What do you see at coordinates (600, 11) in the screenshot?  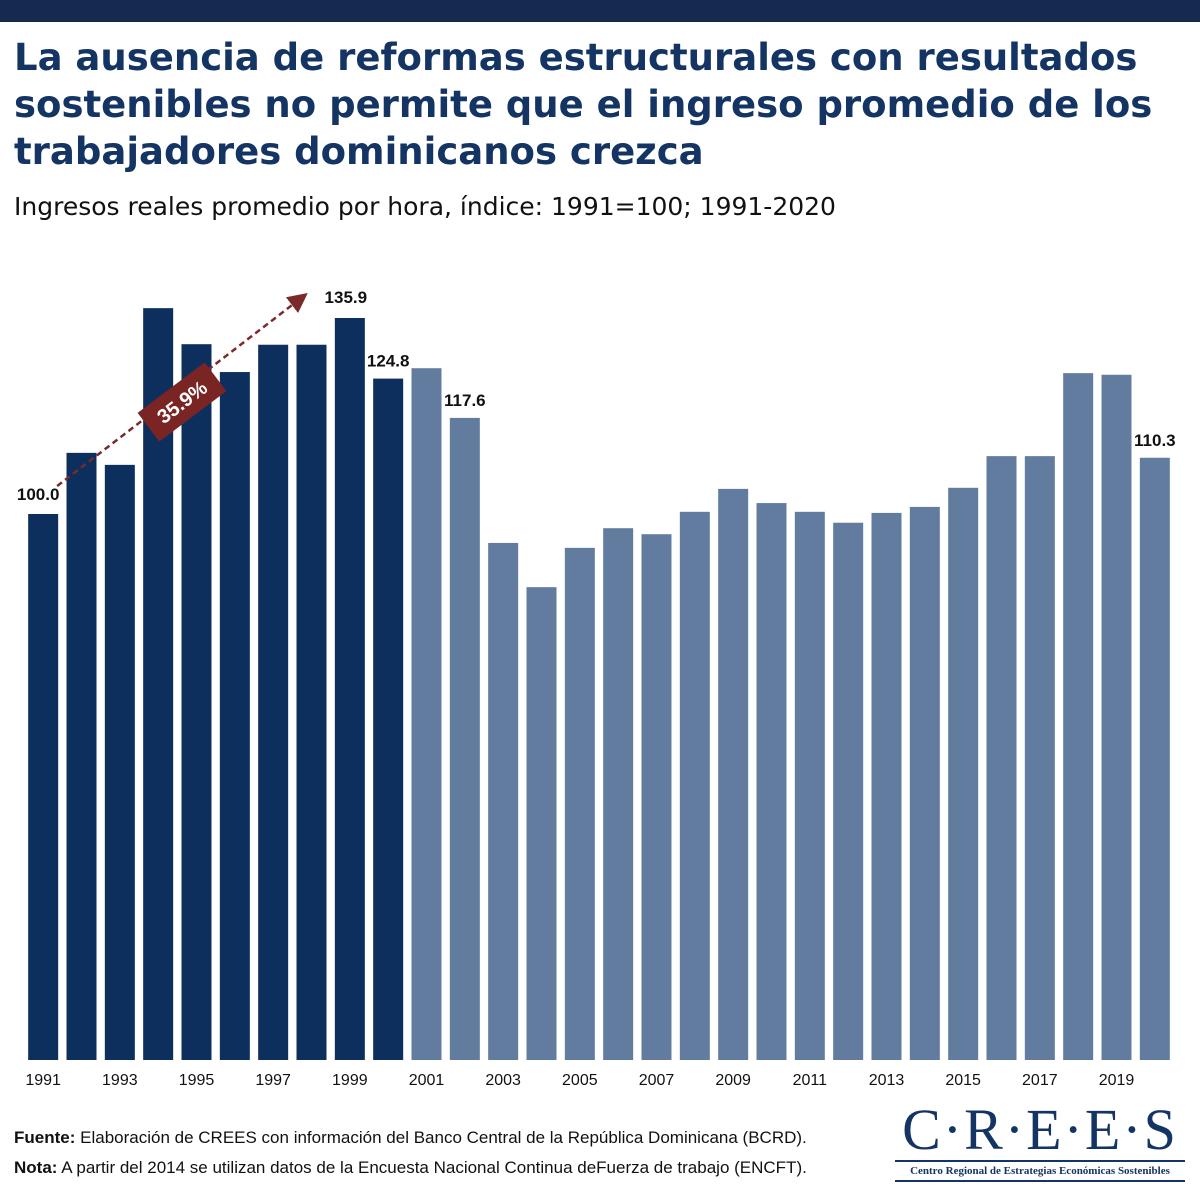 I see `top-band` at bounding box center [600, 11].